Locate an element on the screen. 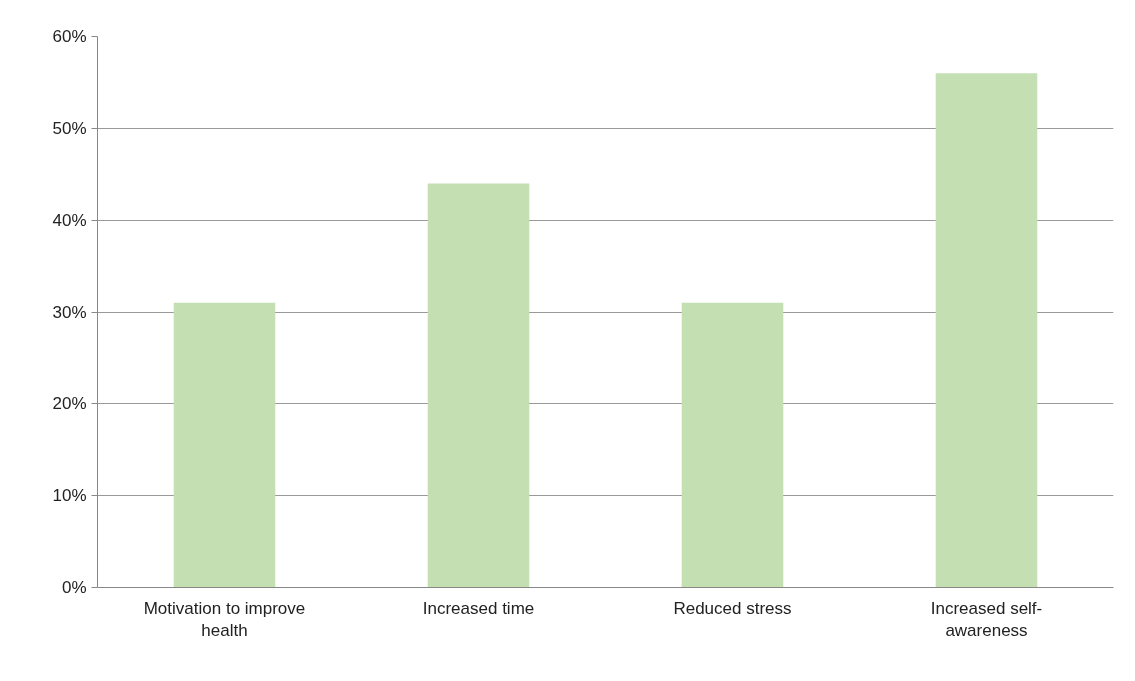 This screenshot has height=681, width=1135. x-tick-label: Reduced stress is located at coordinates (732, 608).